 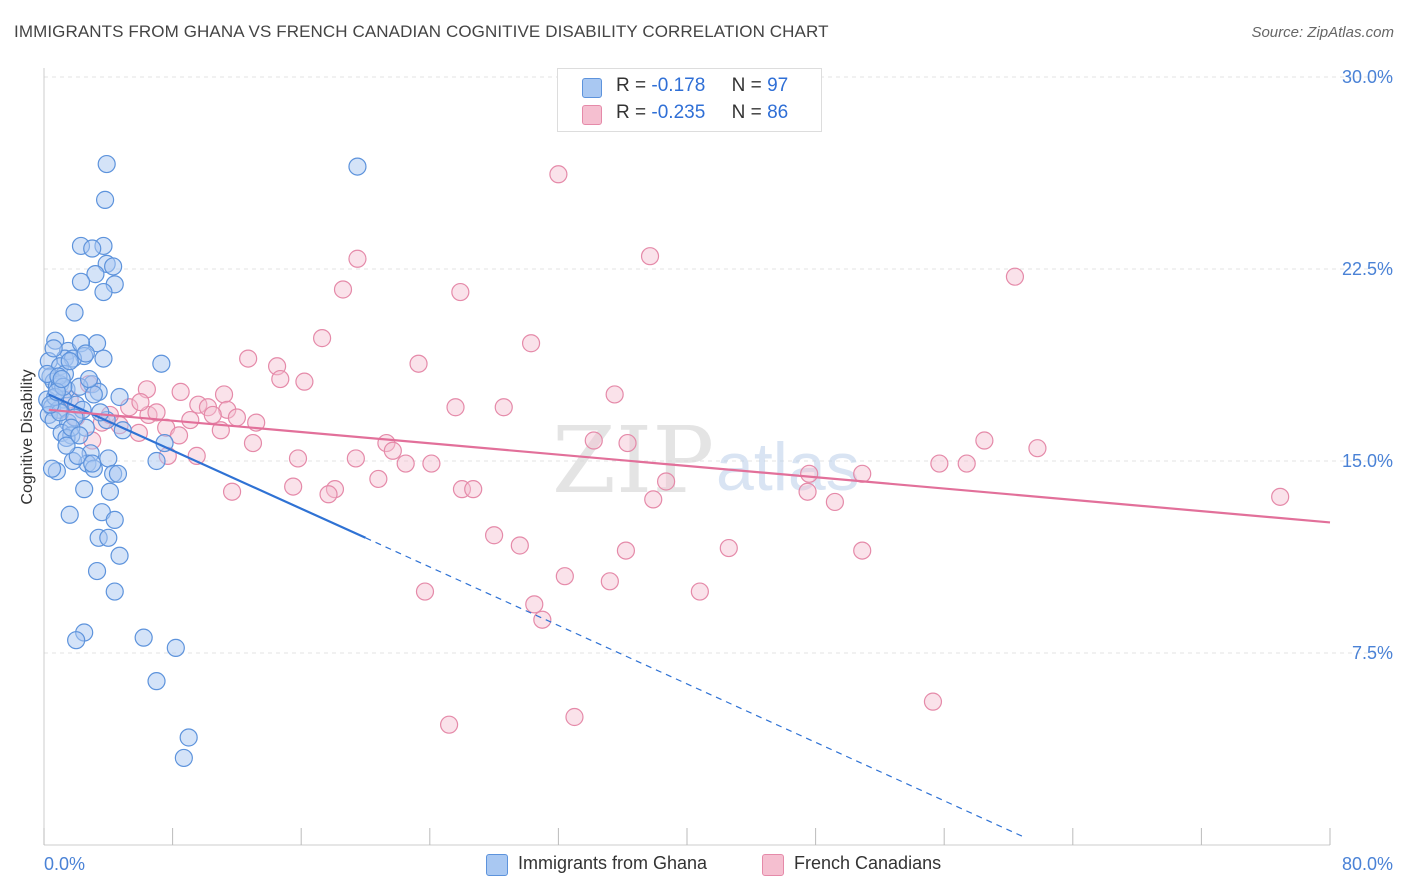 I want to click on legend-swatch-ghana, so click(x=592, y=88).